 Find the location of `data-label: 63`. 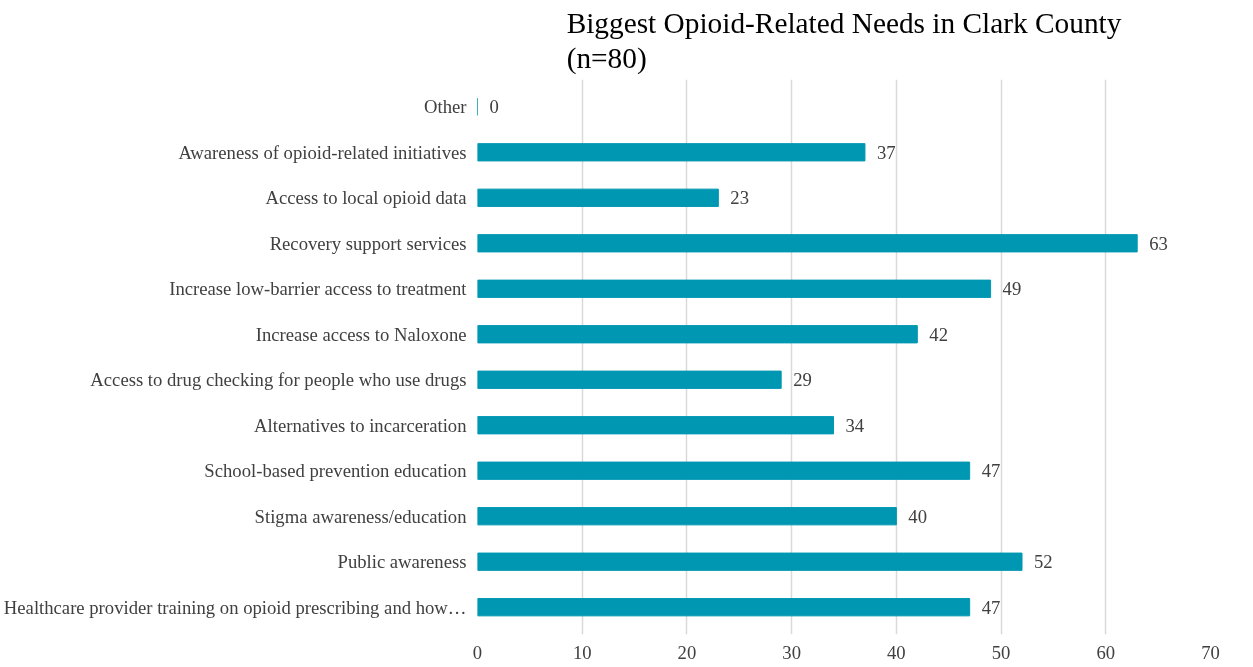

data-label: 63 is located at coordinates (1158, 243).